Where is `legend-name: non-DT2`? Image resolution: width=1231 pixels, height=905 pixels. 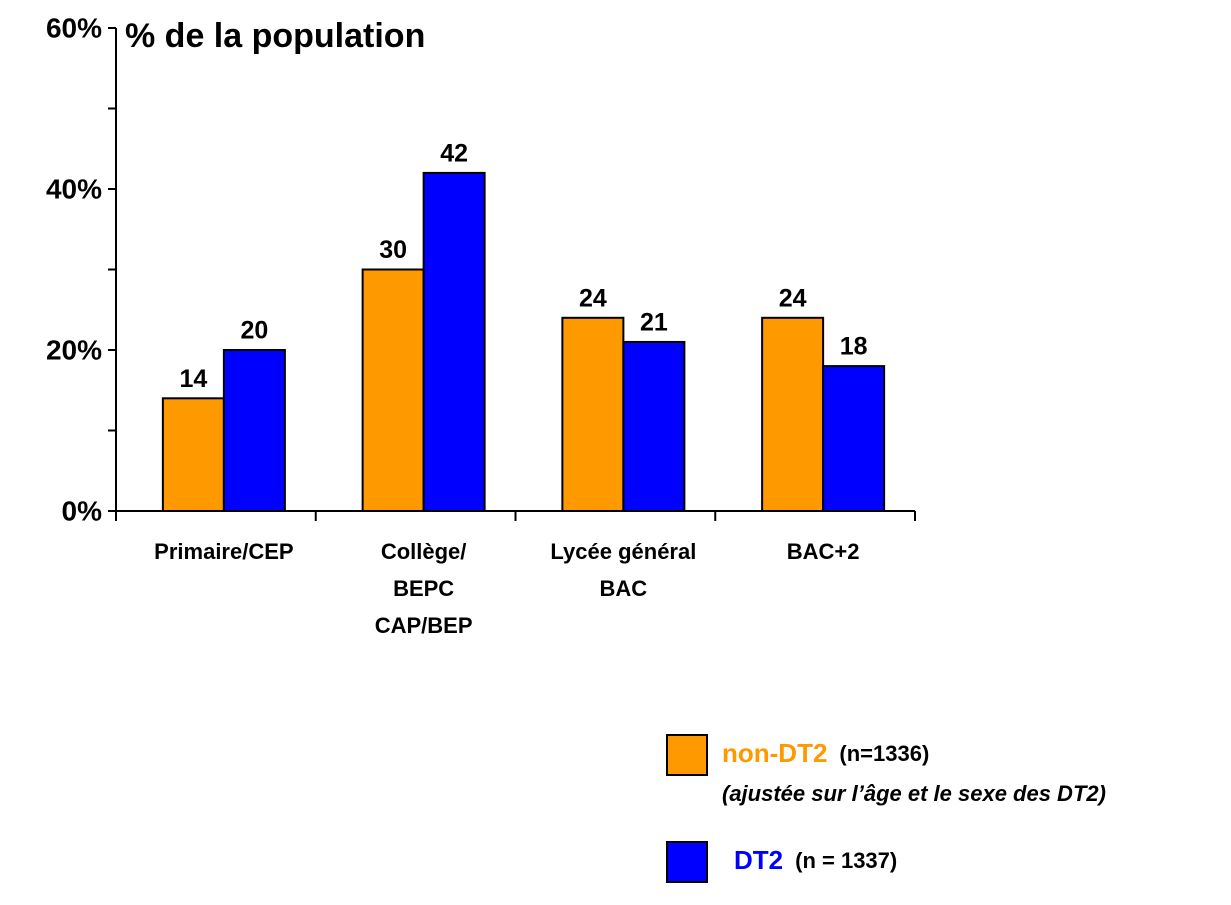 legend-name: non-DT2 is located at coordinates (774, 753).